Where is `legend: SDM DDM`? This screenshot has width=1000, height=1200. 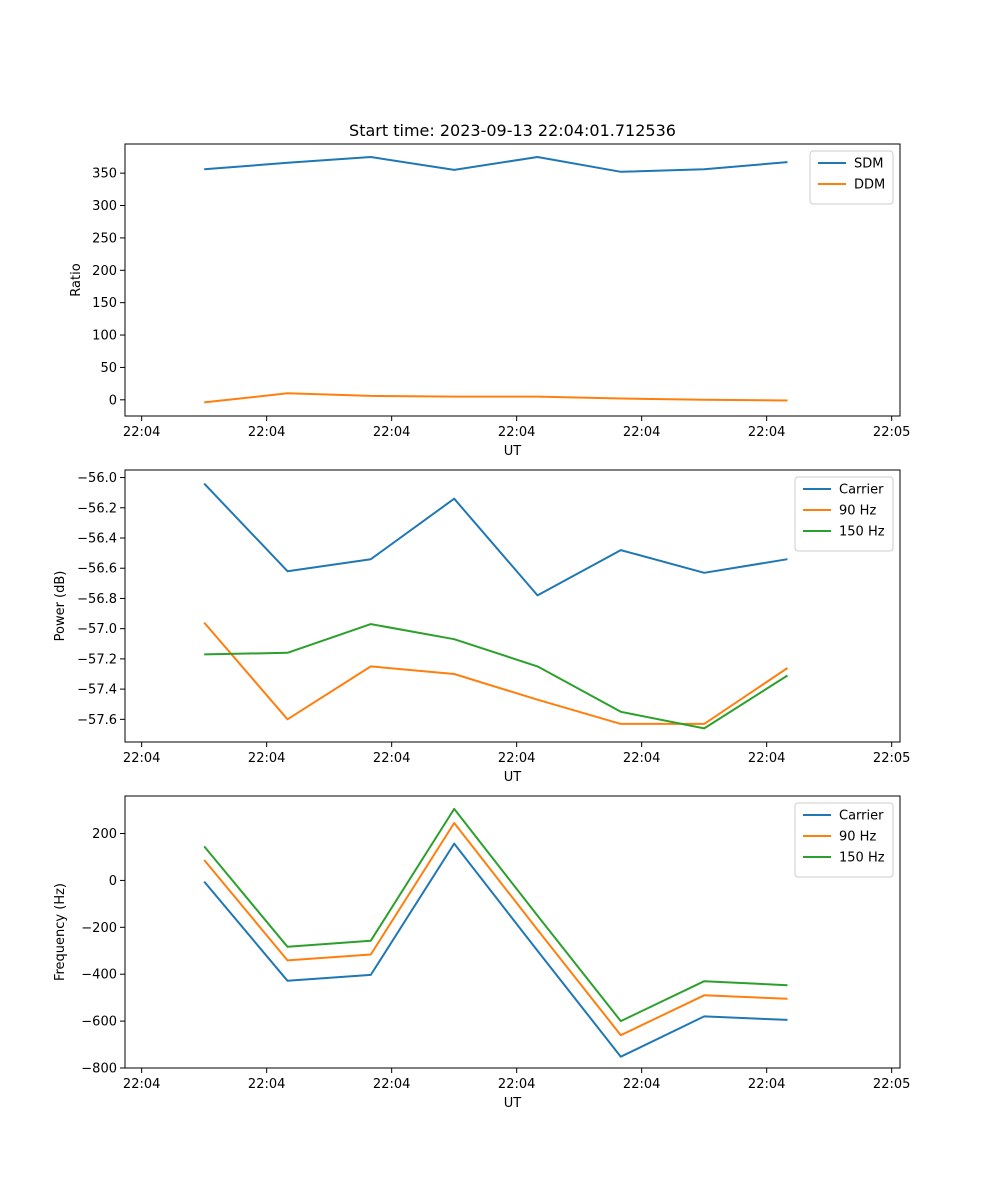
legend: SDM DDM is located at coordinates (851, 177).